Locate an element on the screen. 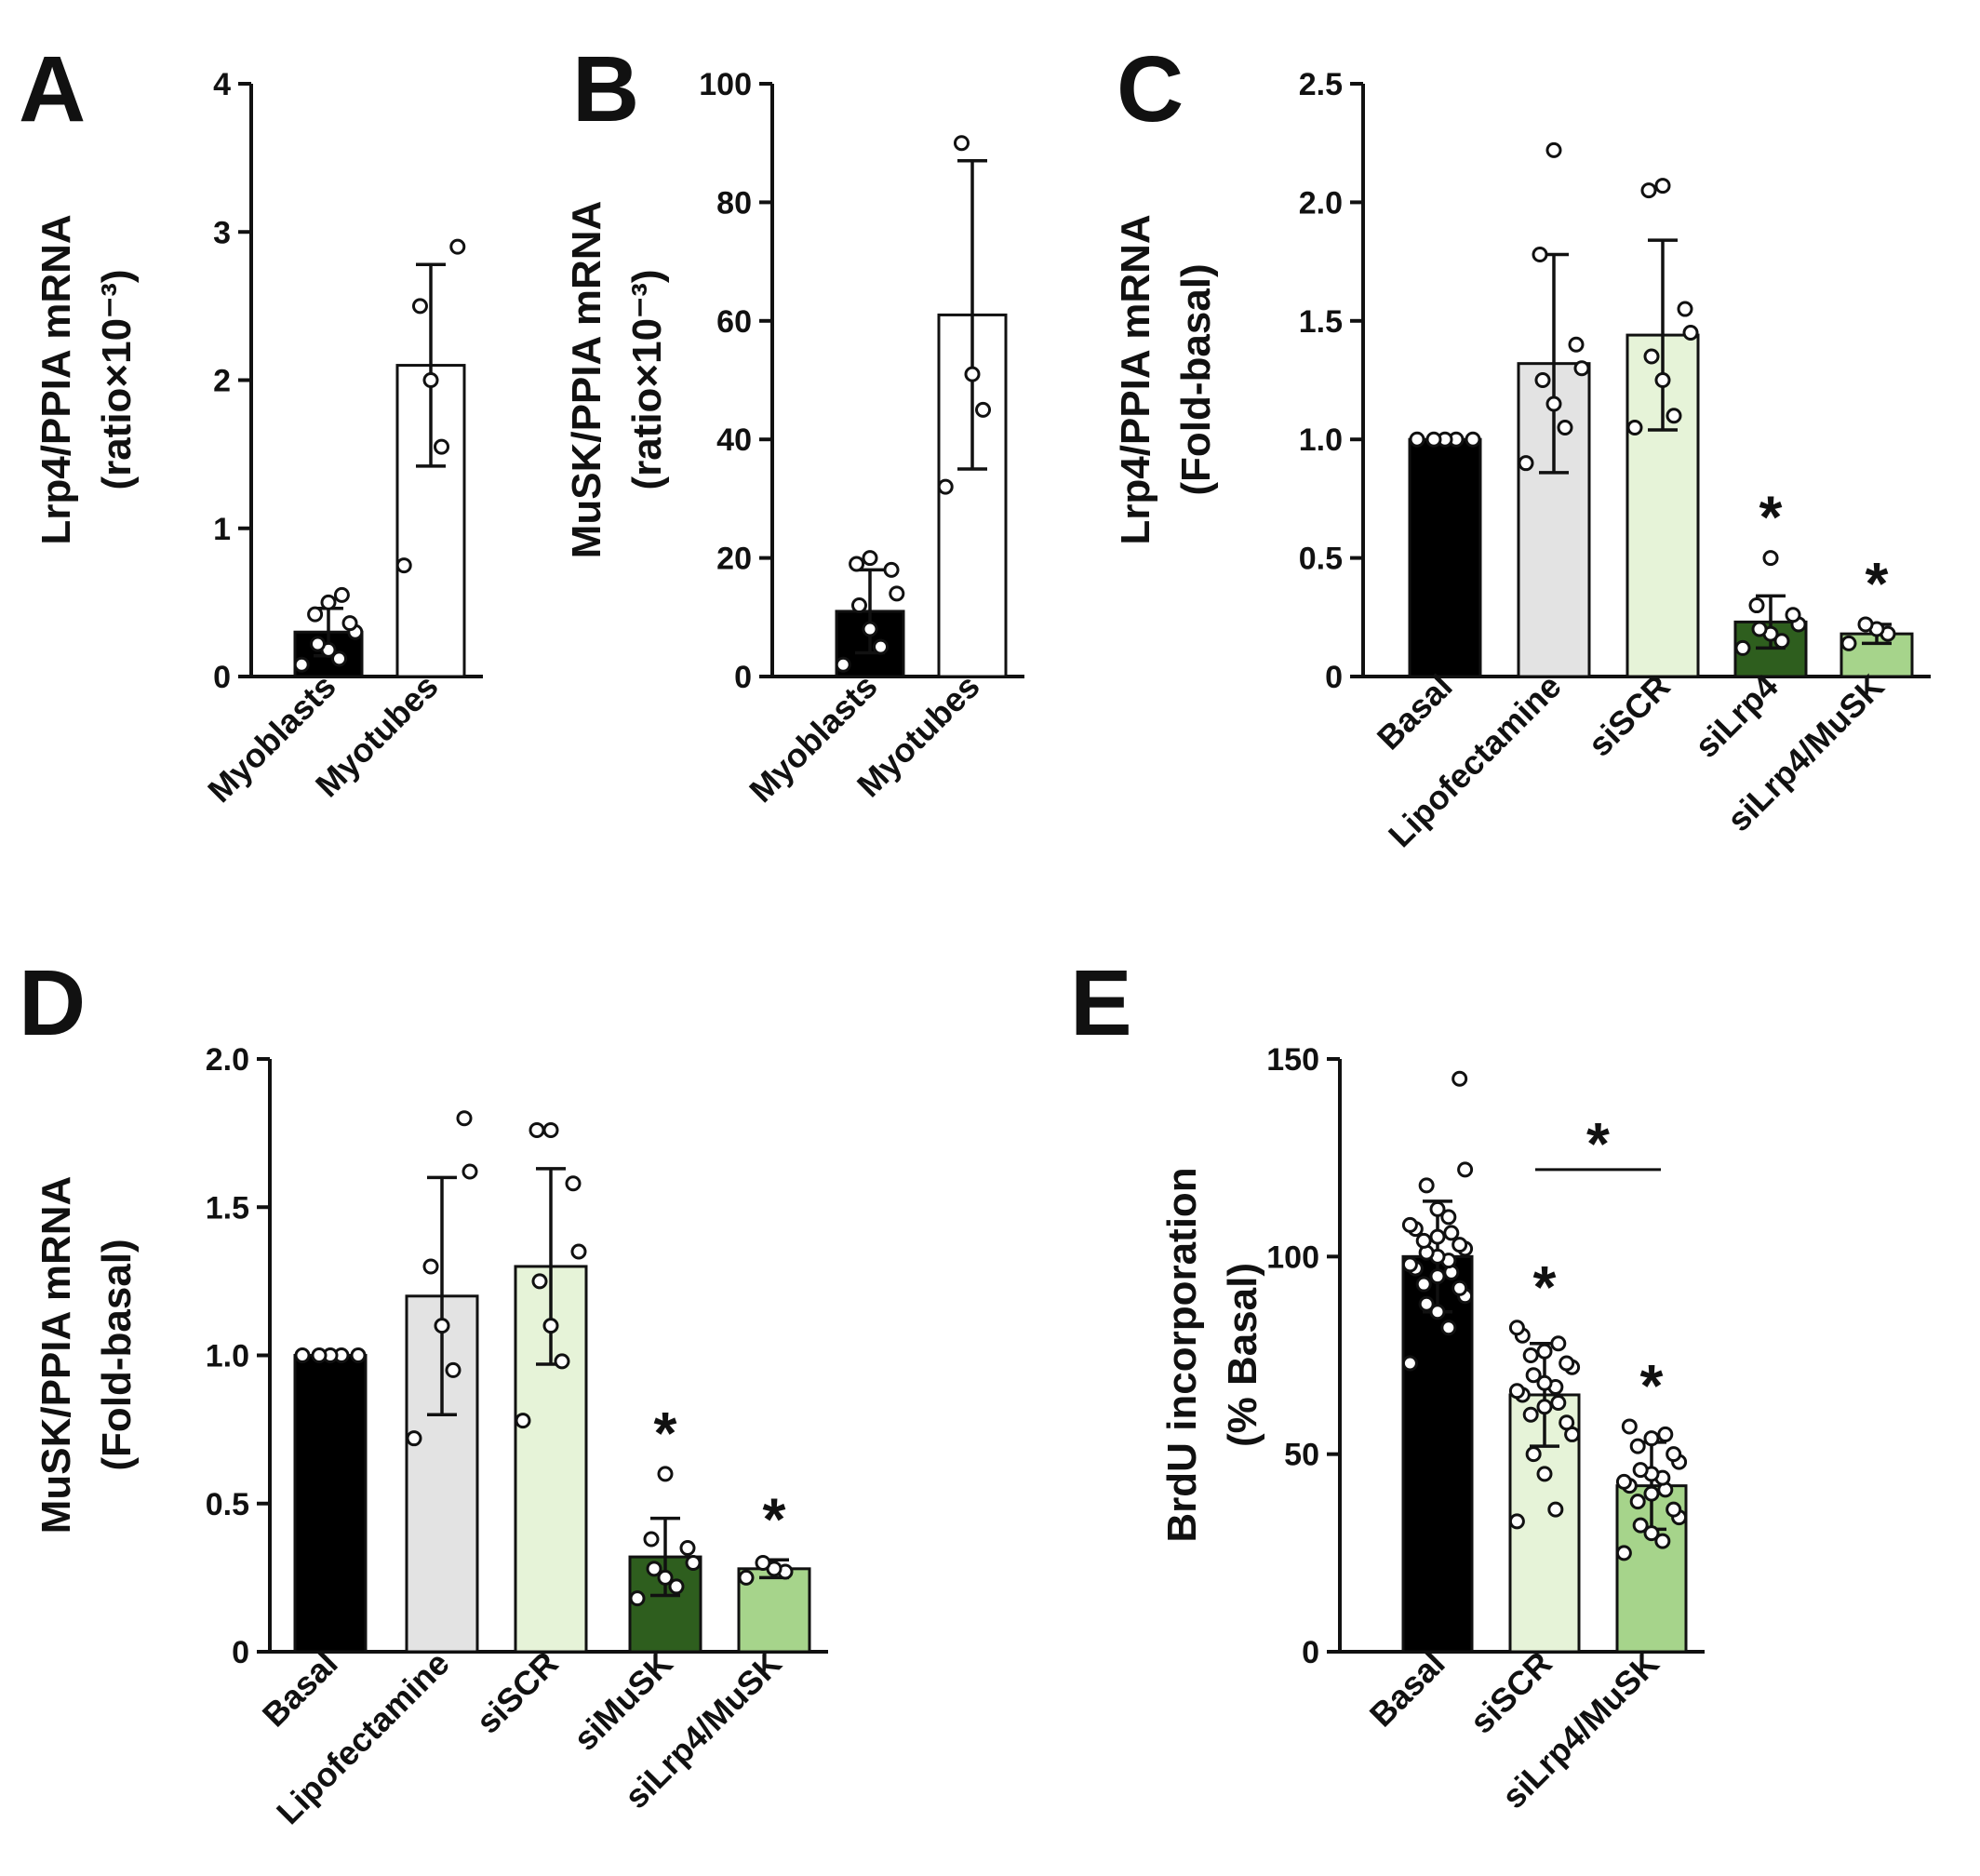 This screenshot has width=1980, height=1876. bracket-star: * is located at coordinates (1598, 1143).